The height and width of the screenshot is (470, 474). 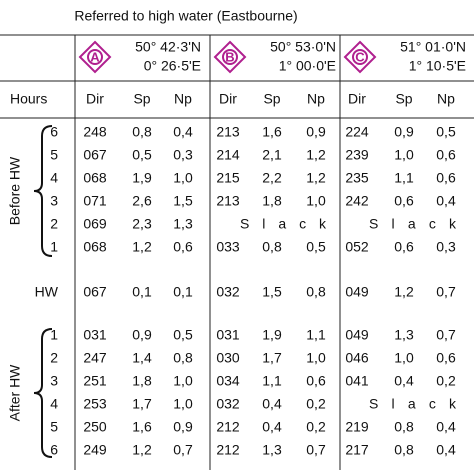 What do you see at coordinates (357, 427) in the screenshot?
I see `cell: 219` at bounding box center [357, 427].